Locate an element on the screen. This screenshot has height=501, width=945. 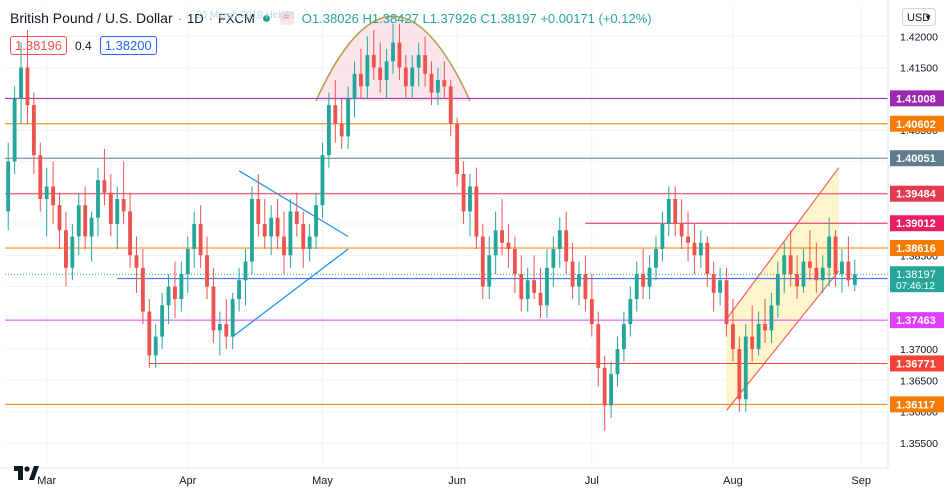
sell-price-button: 1.38196 is located at coordinates (38, 45).